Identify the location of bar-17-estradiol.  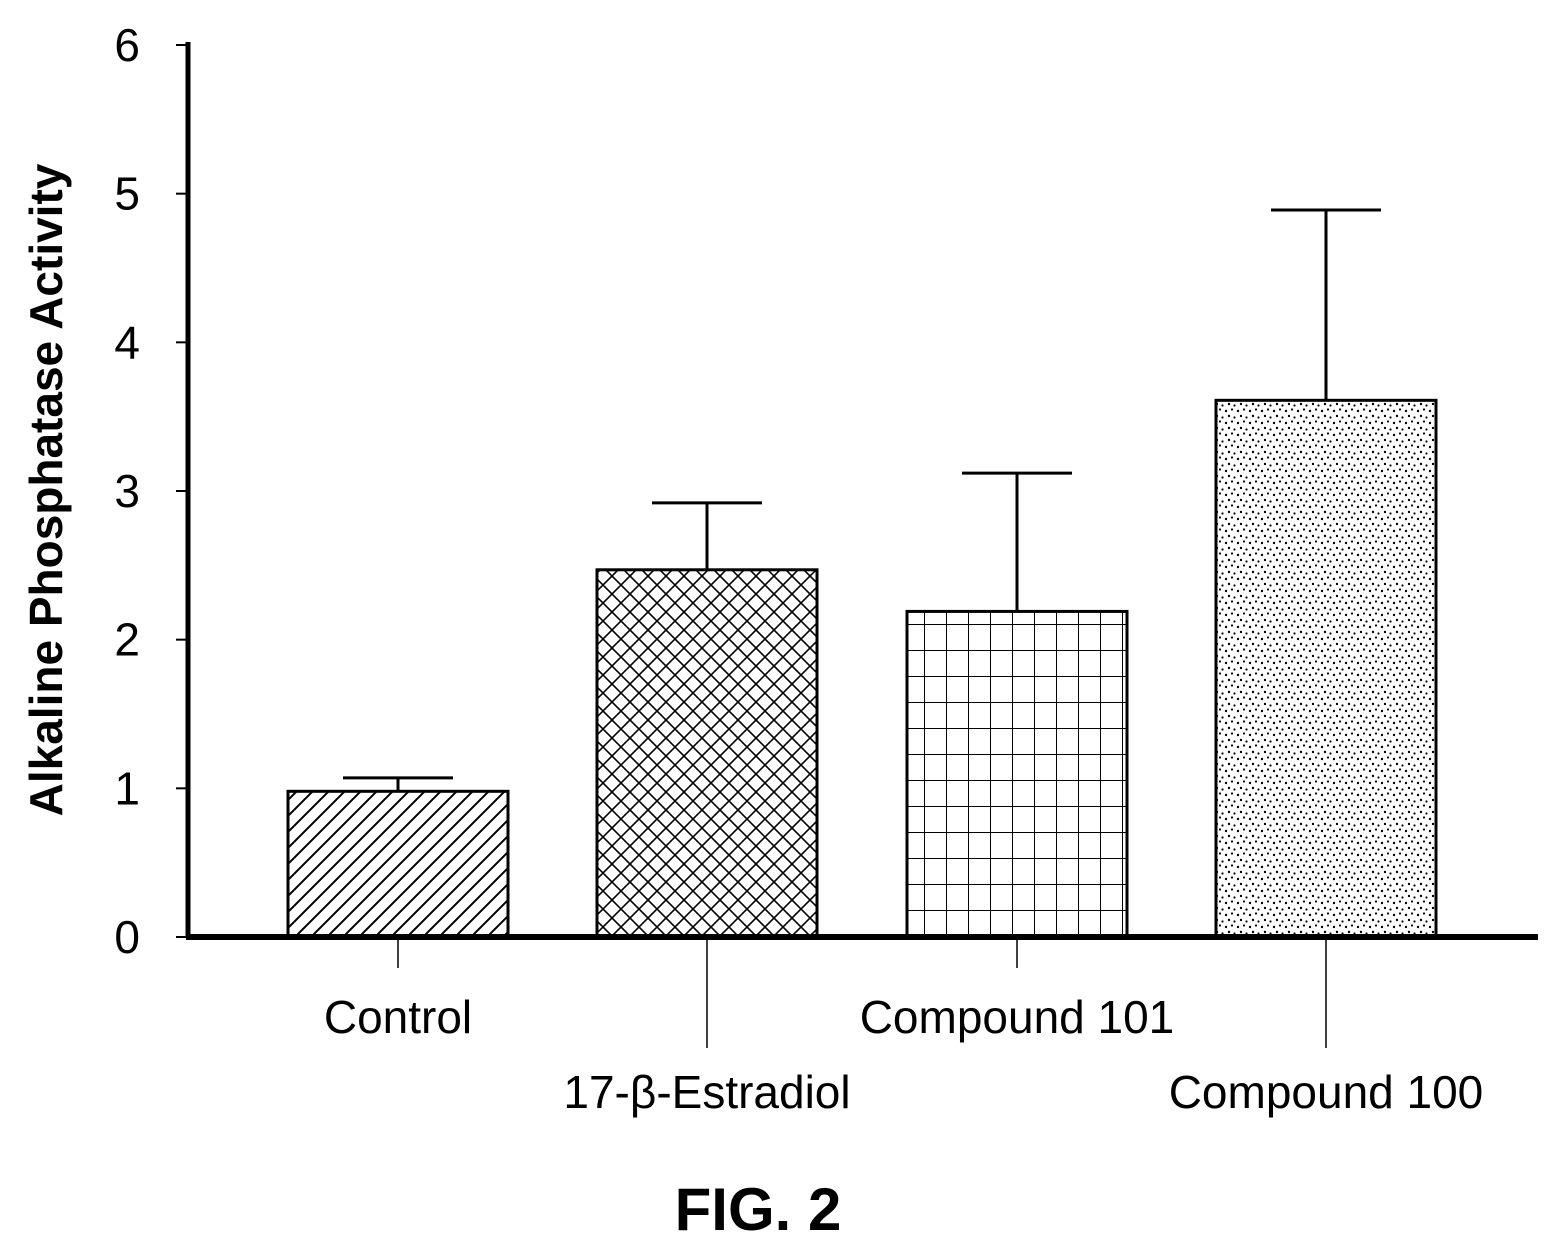
(707, 753).